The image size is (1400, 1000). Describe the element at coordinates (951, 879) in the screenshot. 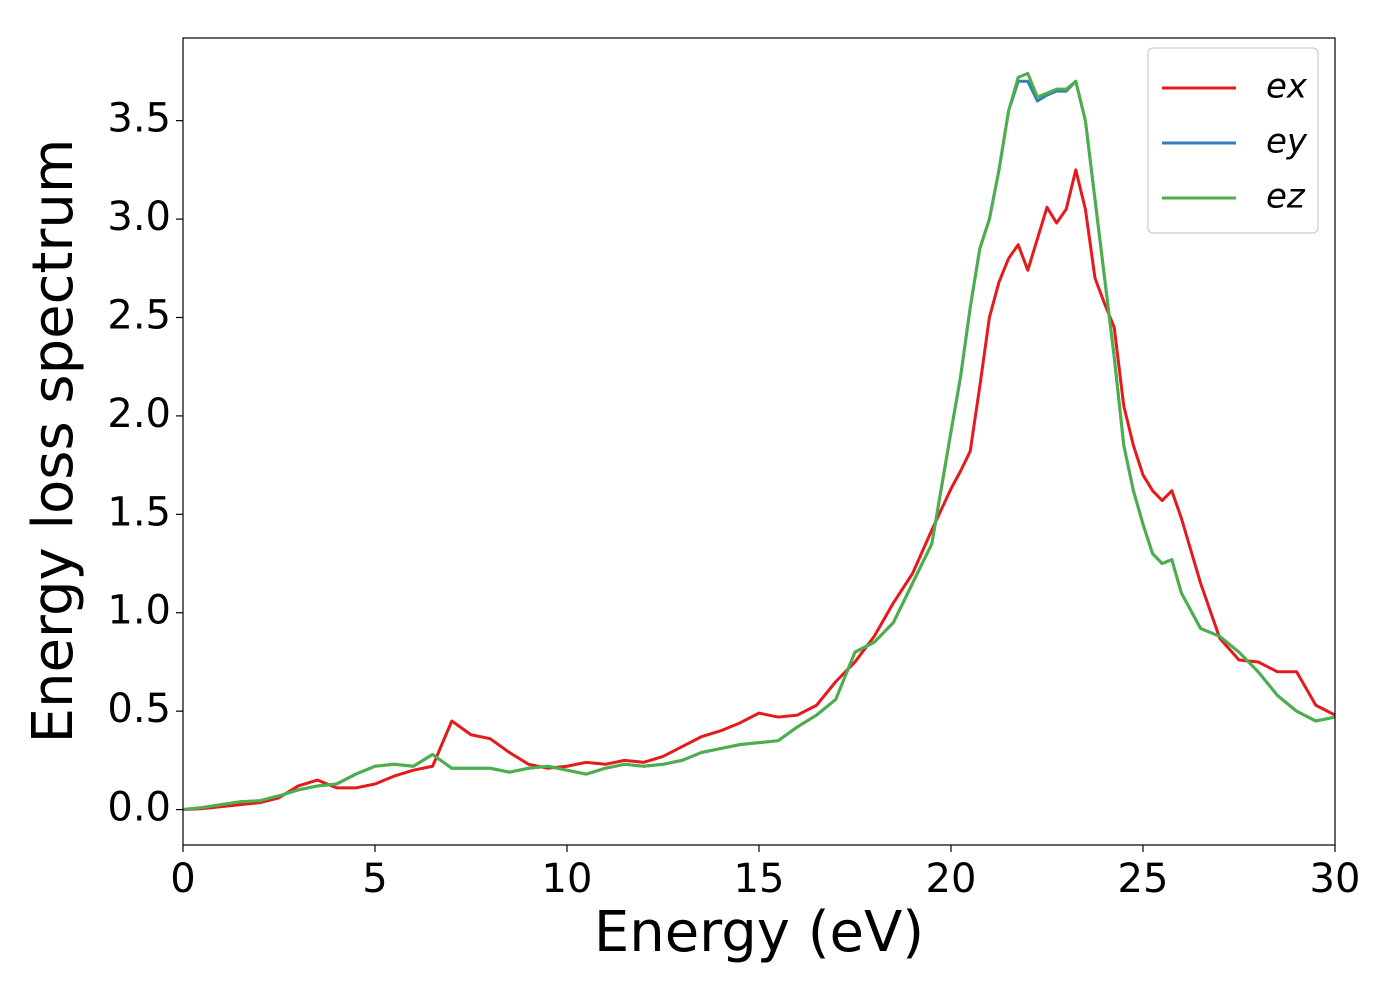

I see `x-tick-label: 20` at that location.